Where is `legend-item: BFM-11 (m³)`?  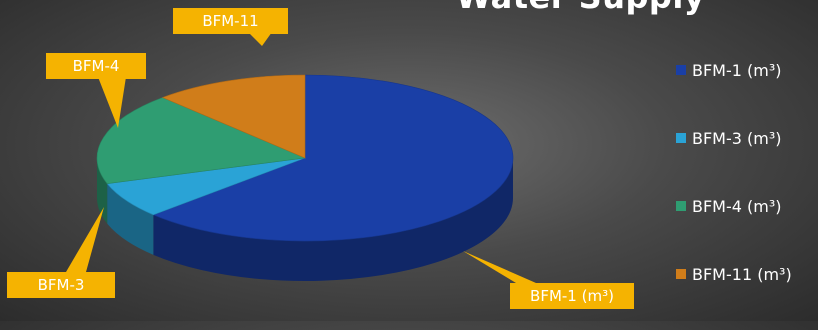 legend-item: BFM-11 (m³) is located at coordinates (734, 274).